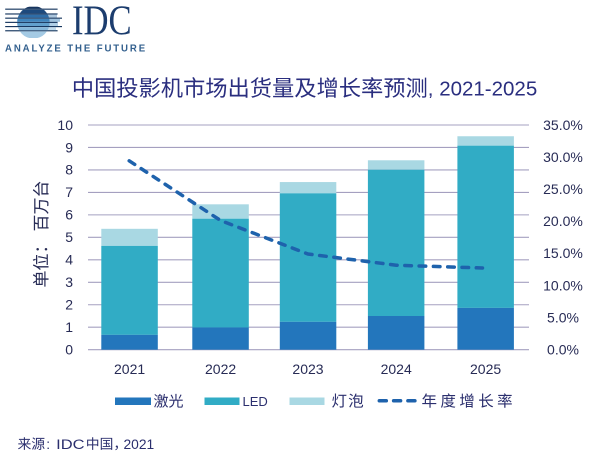 This screenshot has height=458, width=600. What do you see at coordinates (396, 369) in the screenshot?
I see `svg-text: 2024` at bounding box center [396, 369].